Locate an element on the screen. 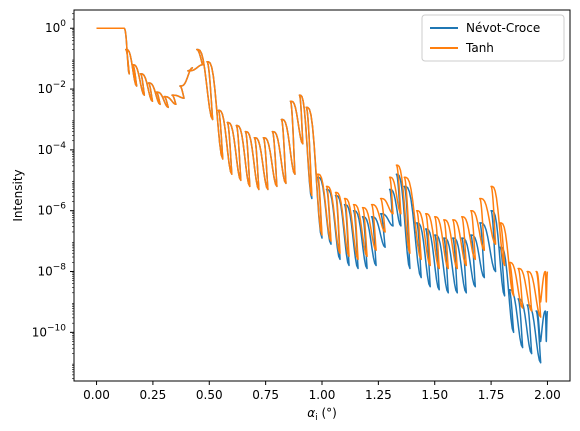 This screenshot has height=431, width=580. y-tick-label: 10⁻⁴ is located at coordinates (51, 149).